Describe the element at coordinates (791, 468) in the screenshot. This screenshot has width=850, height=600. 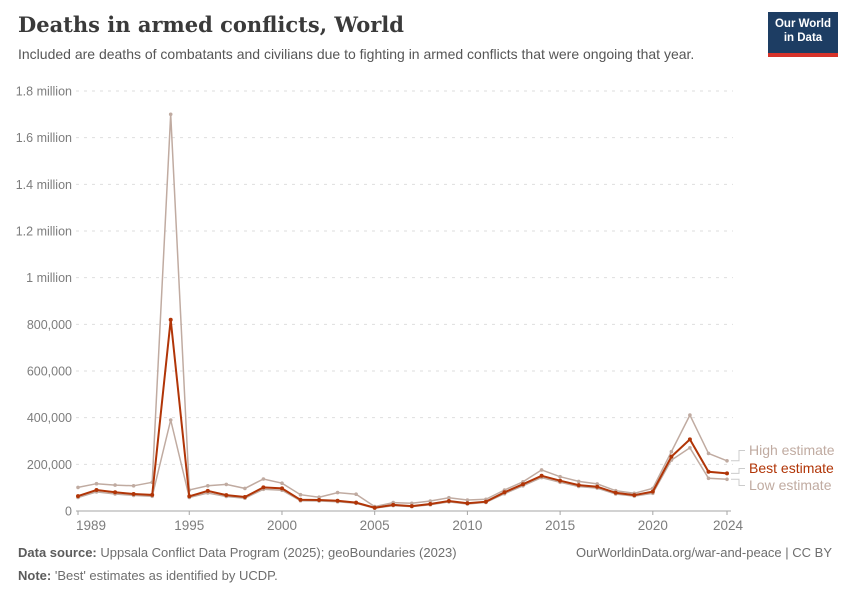
I see `series-label-best-estimate: Best estimate` at that location.